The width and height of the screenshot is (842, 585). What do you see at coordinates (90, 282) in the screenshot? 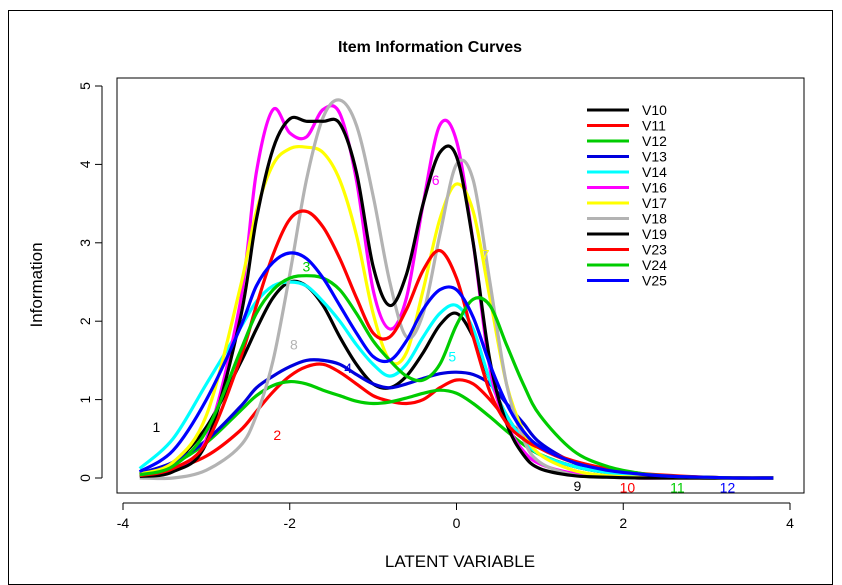
I see `y-axis: 0 1 2 3 4 5` at bounding box center [90, 282].